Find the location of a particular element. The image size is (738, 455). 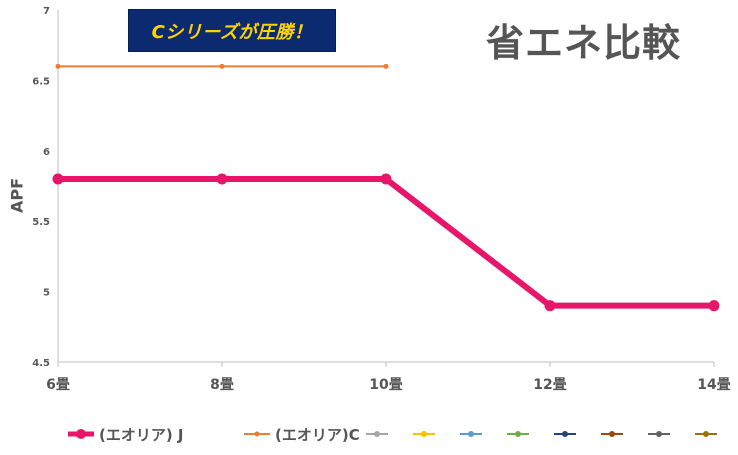

x-tick-label: 10畳 is located at coordinates (385, 385).